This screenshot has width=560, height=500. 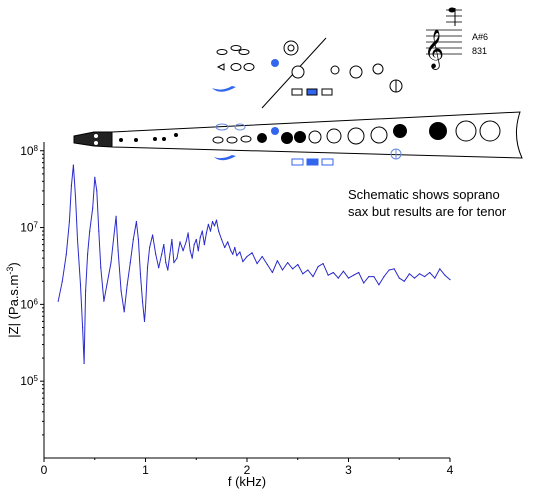 What do you see at coordinates (434, 49) in the screenshot?
I see `treble-clef-icon: 𝄞` at bounding box center [434, 49].